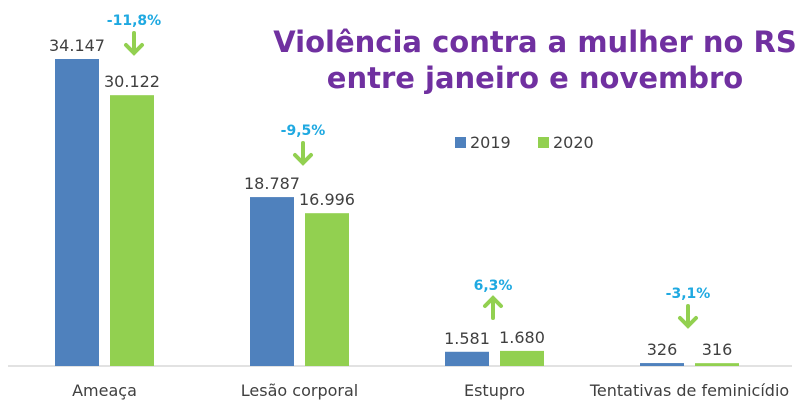 Image resolution: width=800 pixels, height=417 pixels. What do you see at coordinates (522, 337) in the screenshot?
I see `data-label-2020-2: 1.680` at bounding box center [522, 337].